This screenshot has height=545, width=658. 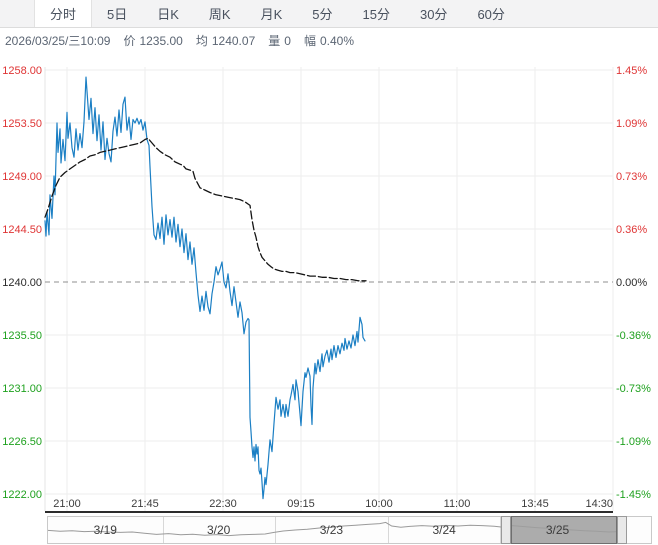 What do you see at coordinates (223, 504) in the screenshot?
I see `x-axis-time-label: 22:30` at bounding box center [223, 504].